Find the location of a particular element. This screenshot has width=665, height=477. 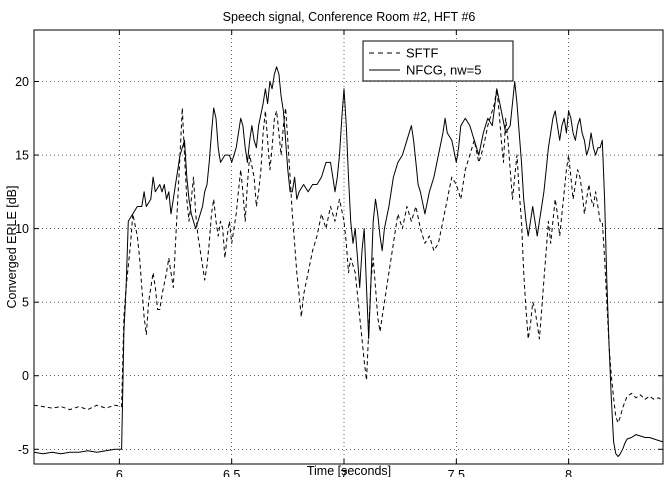

y-tick-label: 20 is located at coordinates (22, 82).